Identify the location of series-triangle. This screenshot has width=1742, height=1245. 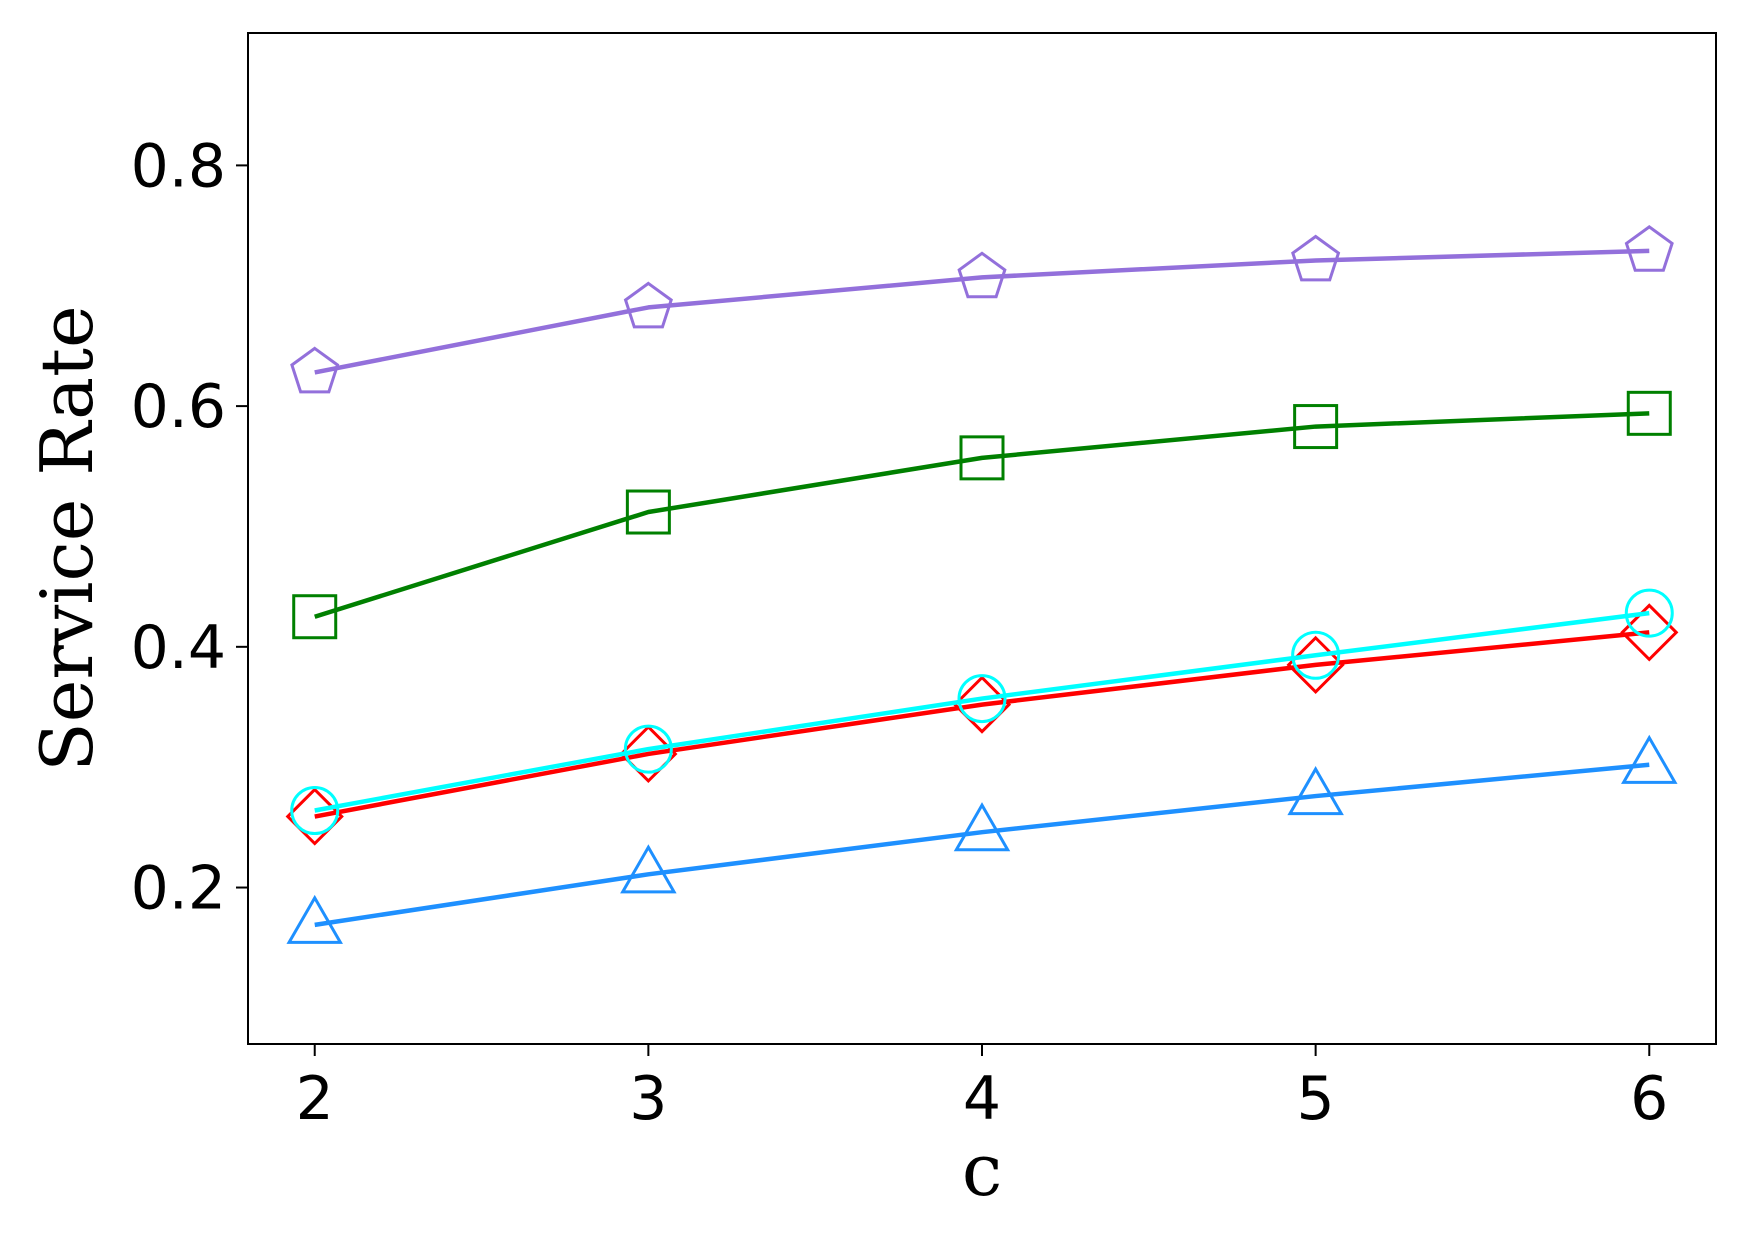
(982, 839).